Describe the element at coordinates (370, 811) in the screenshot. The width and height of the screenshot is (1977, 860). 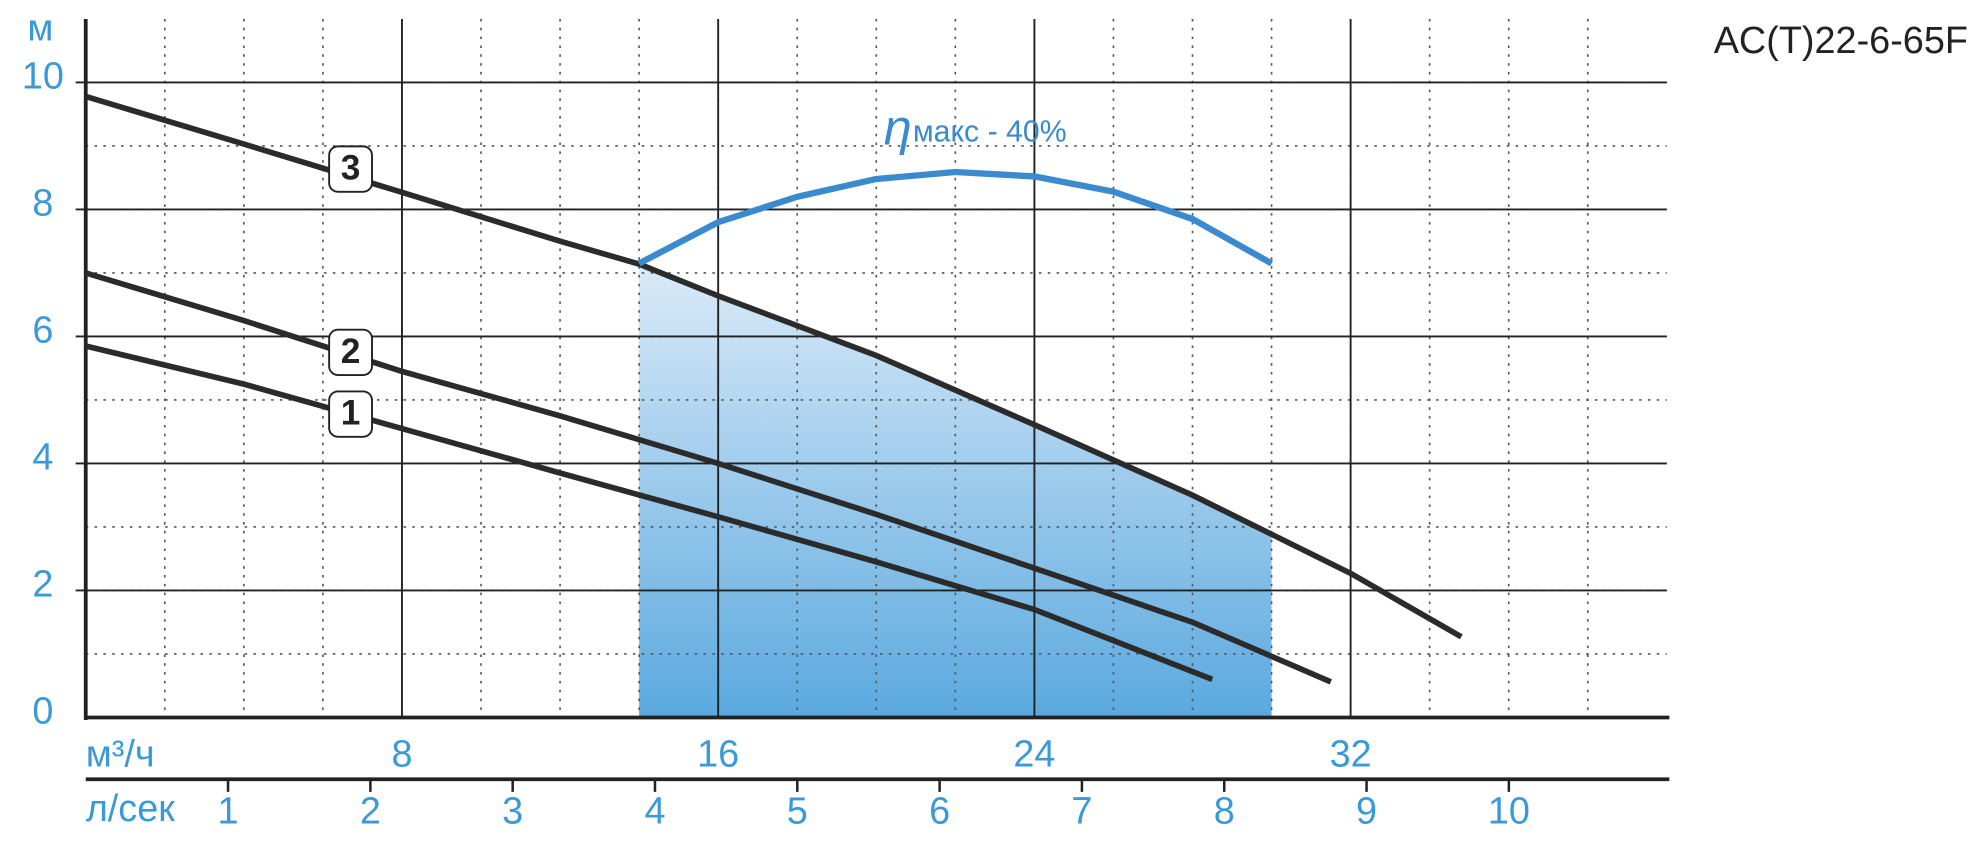
I see `x2-tick-label: 2` at that location.